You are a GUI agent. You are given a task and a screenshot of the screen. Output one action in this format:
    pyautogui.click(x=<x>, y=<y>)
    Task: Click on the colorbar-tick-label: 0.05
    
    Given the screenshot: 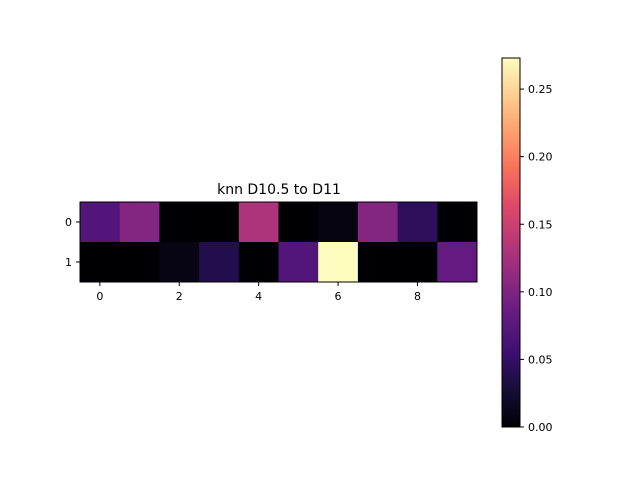 What is the action you would take?
    pyautogui.click(x=540, y=359)
    